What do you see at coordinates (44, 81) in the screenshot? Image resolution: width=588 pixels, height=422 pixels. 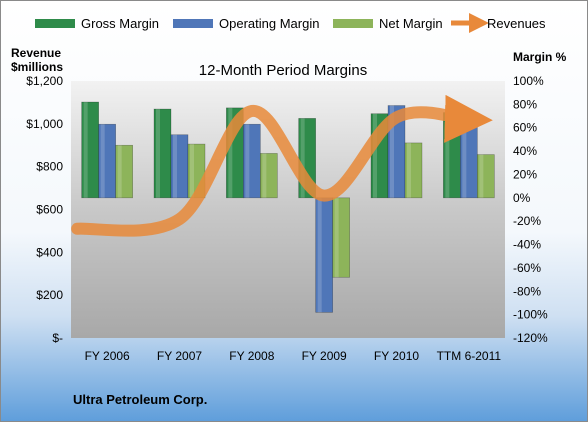 I see `left-tick-label: $1,200` at bounding box center [44, 81].